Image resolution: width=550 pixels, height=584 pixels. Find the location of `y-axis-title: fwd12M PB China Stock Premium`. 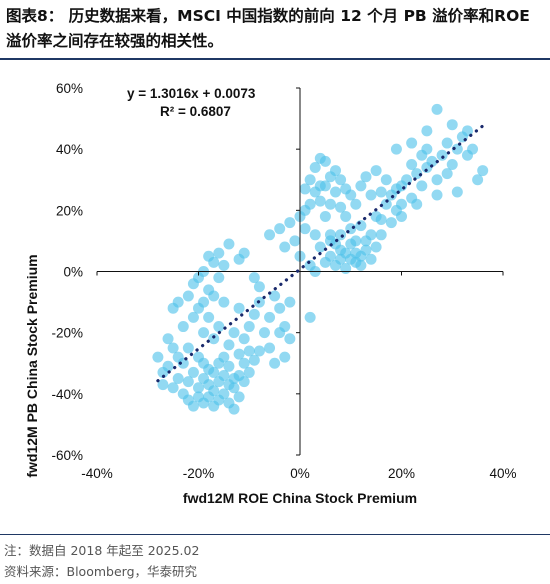

y-axis-title: fwd12M PB China Stock Premium is located at coordinates (32, 365).